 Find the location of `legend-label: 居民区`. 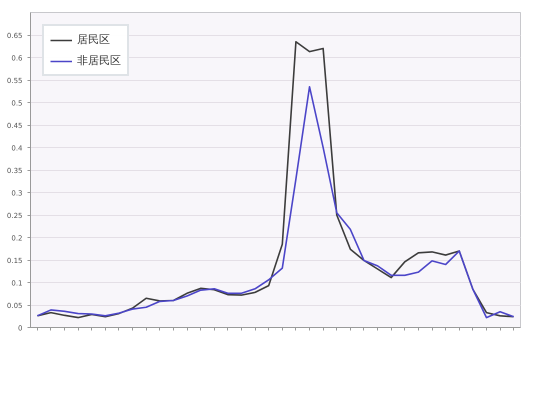

legend-label: 居民区 is located at coordinates (93, 39).